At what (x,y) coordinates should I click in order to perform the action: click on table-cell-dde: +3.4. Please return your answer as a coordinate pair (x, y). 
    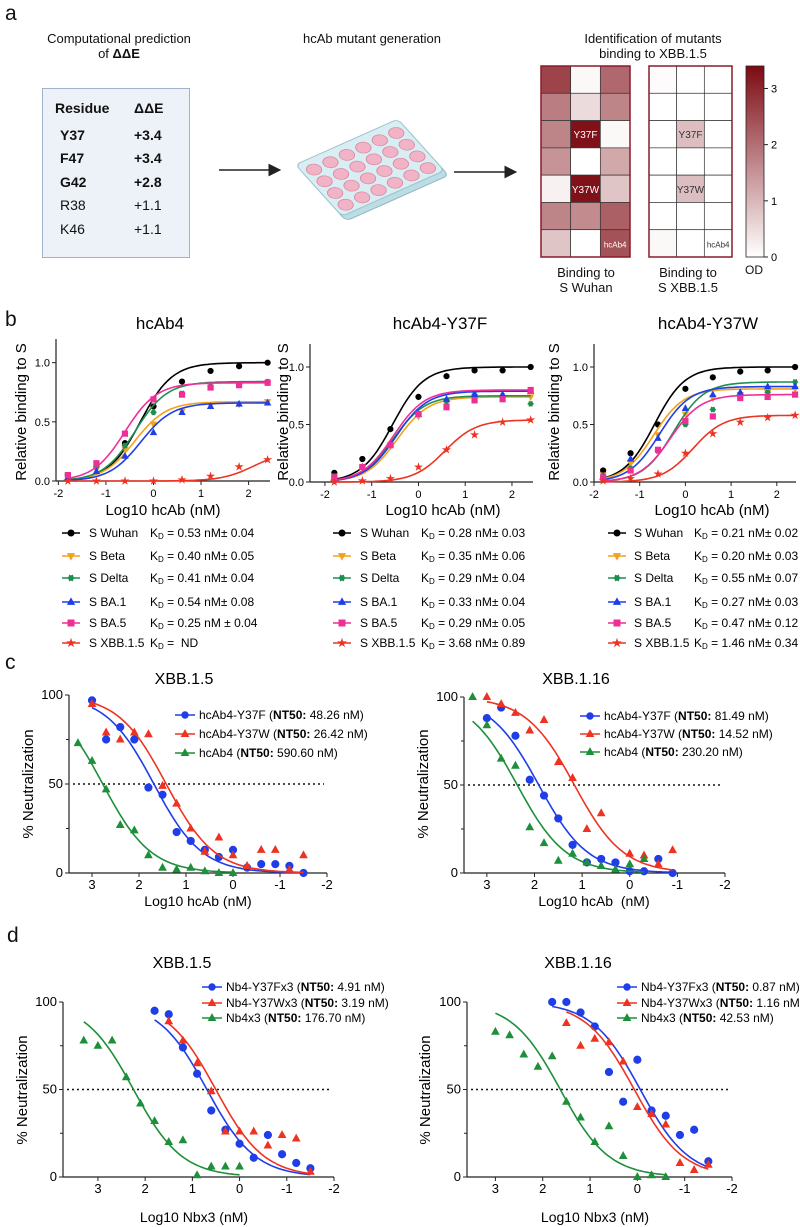
    Looking at the image, I should click on (148, 158).